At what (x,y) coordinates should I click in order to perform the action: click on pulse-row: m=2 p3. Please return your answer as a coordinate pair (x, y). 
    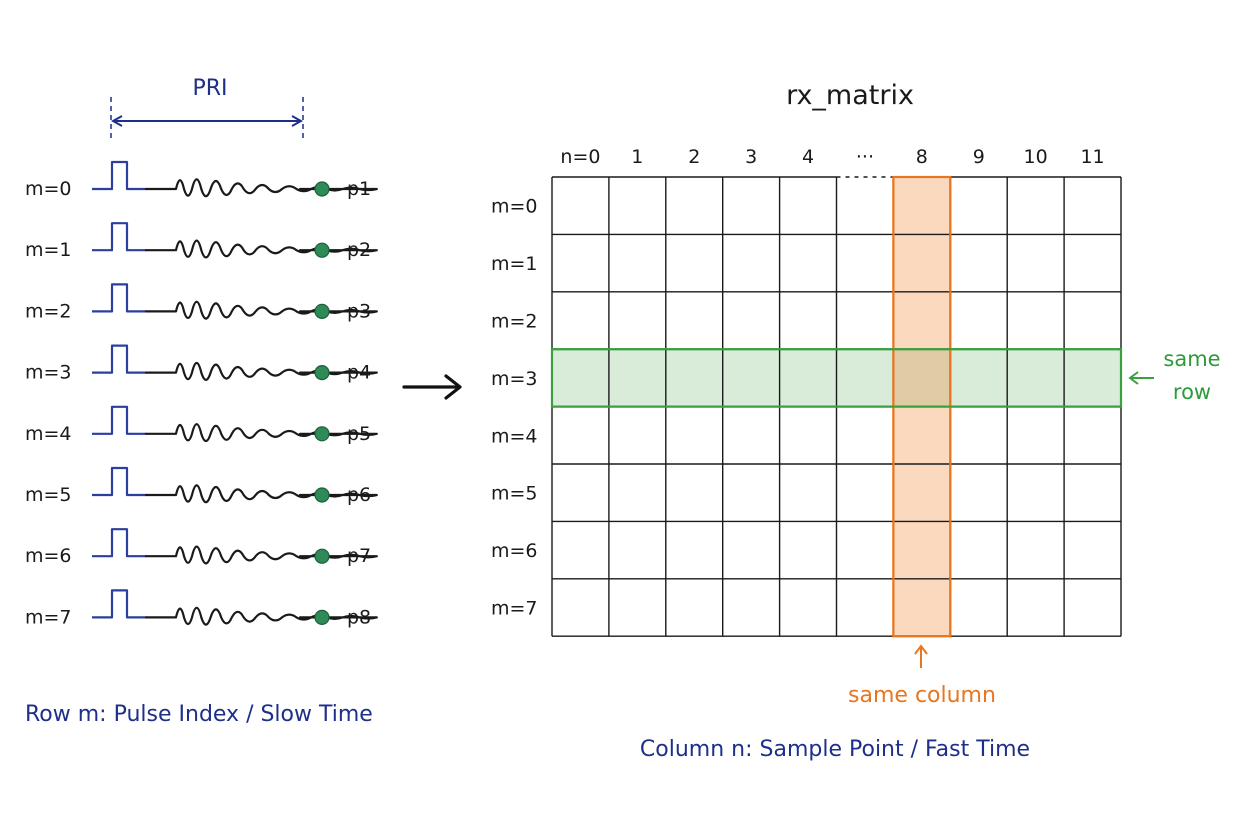
    Looking at the image, I should click on (201, 302).